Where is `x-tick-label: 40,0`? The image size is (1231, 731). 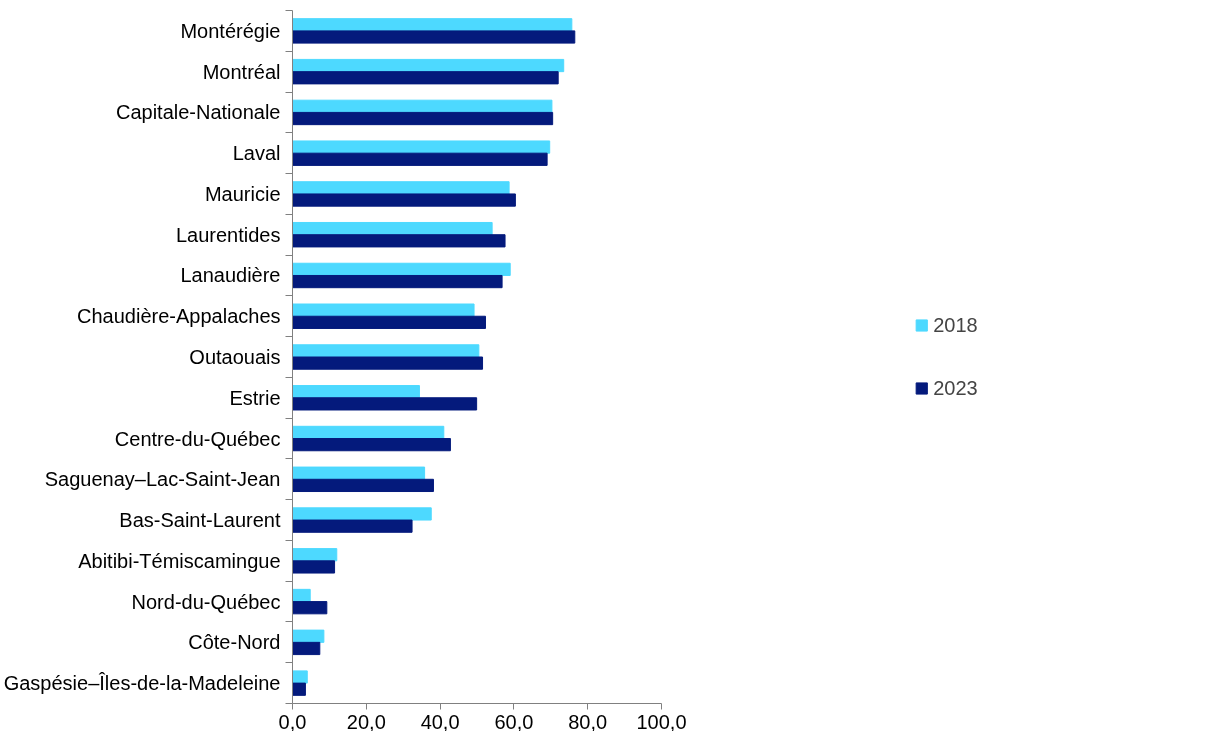 x-tick-label: 40,0 is located at coordinates (440, 720).